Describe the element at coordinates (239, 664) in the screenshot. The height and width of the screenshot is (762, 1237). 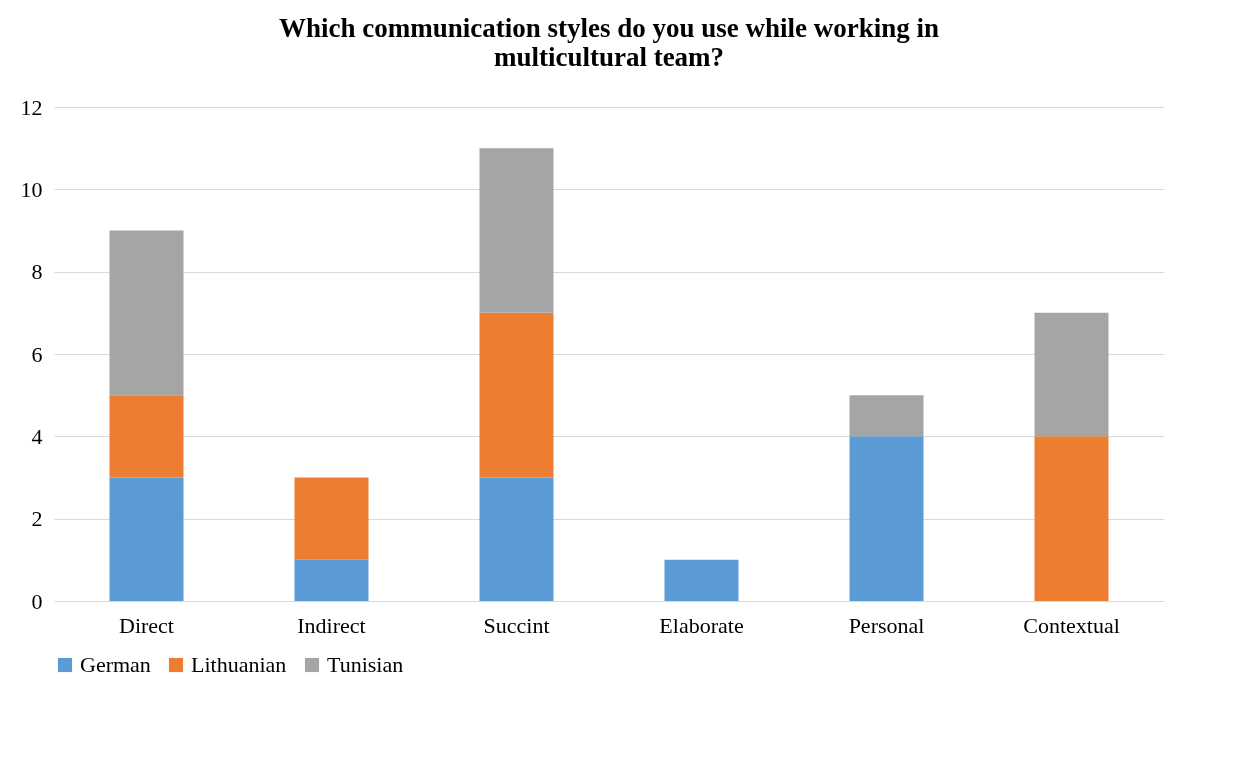
I see `legend-label: Lithuanian` at that location.